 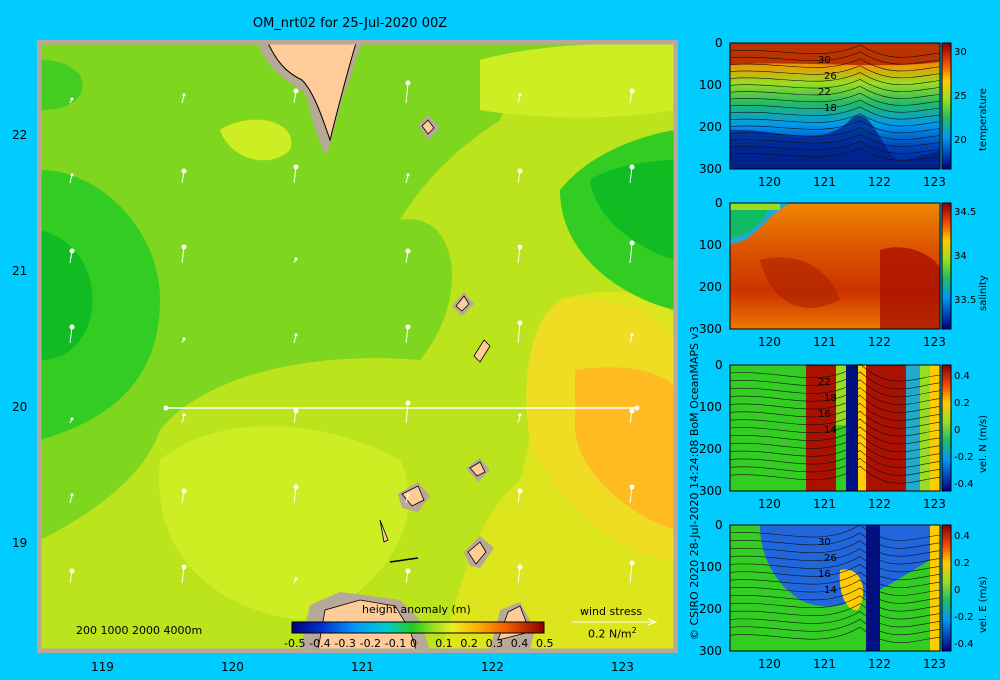 What do you see at coordinates (962, 536) in the screenshot?
I see `panel-colorbar-tick: 0.4` at bounding box center [962, 536].